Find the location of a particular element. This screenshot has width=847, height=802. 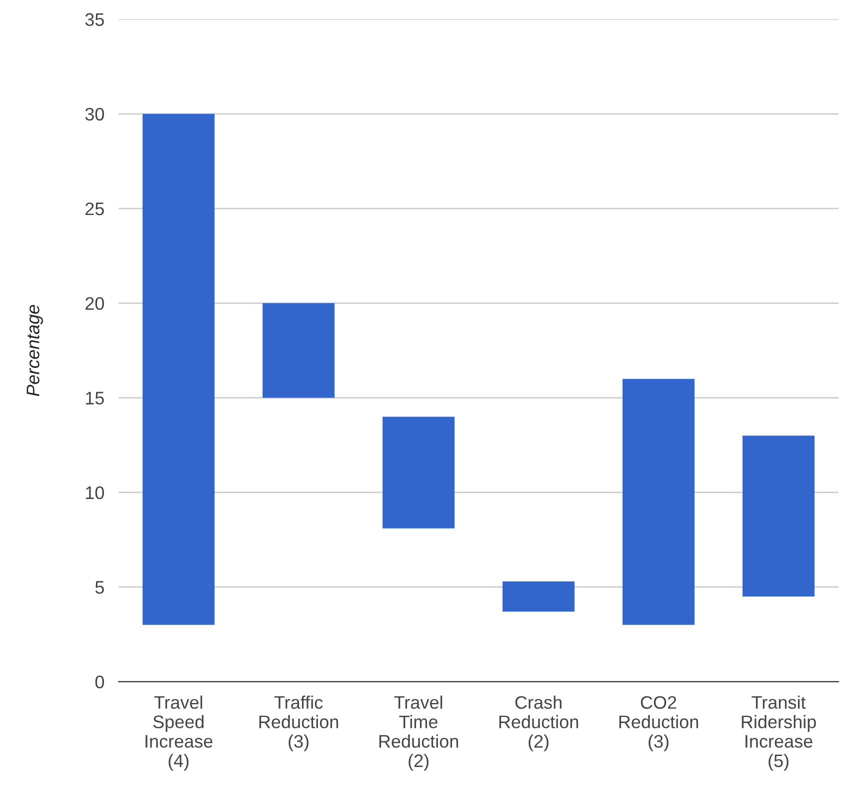

y-tick-label: 30 is located at coordinates (94, 114).